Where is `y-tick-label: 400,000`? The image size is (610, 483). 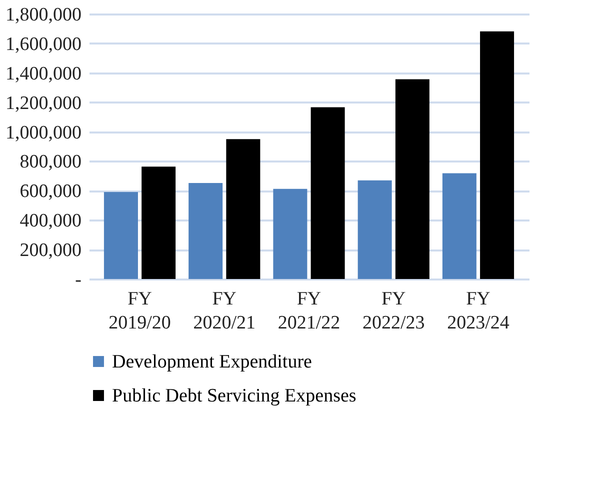
y-tick-label: 400,000 is located at coordinates (51, 221).